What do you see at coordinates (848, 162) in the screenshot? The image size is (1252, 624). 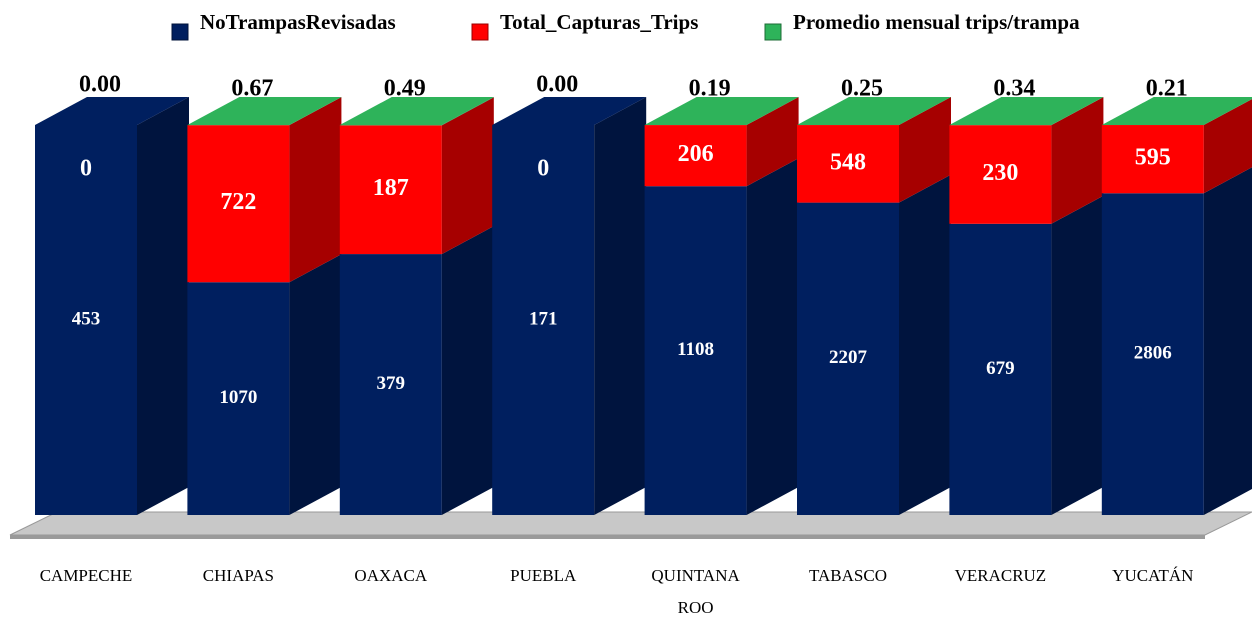 I see `value-label: 548` at bounding box center [848, 162].